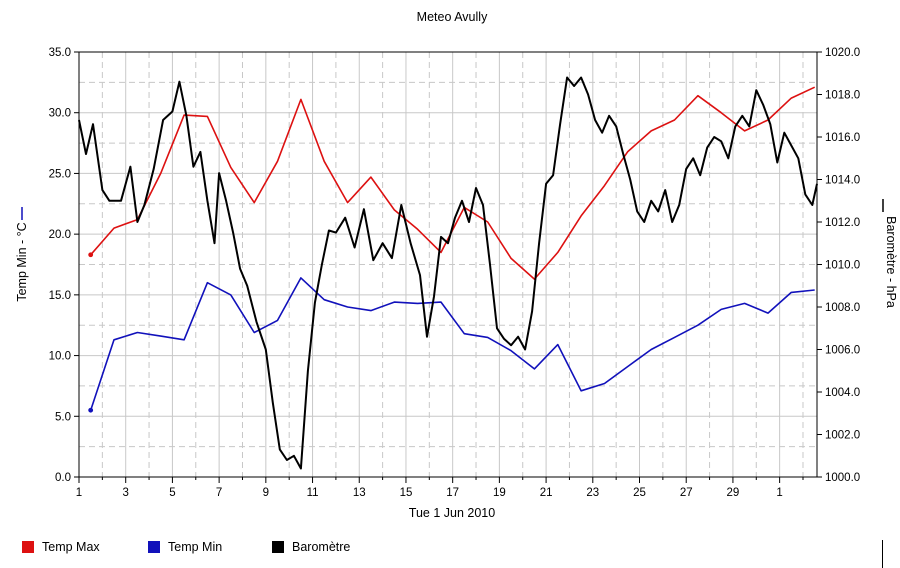  I want to click on x-tick-label: 27, so click(686, 493).